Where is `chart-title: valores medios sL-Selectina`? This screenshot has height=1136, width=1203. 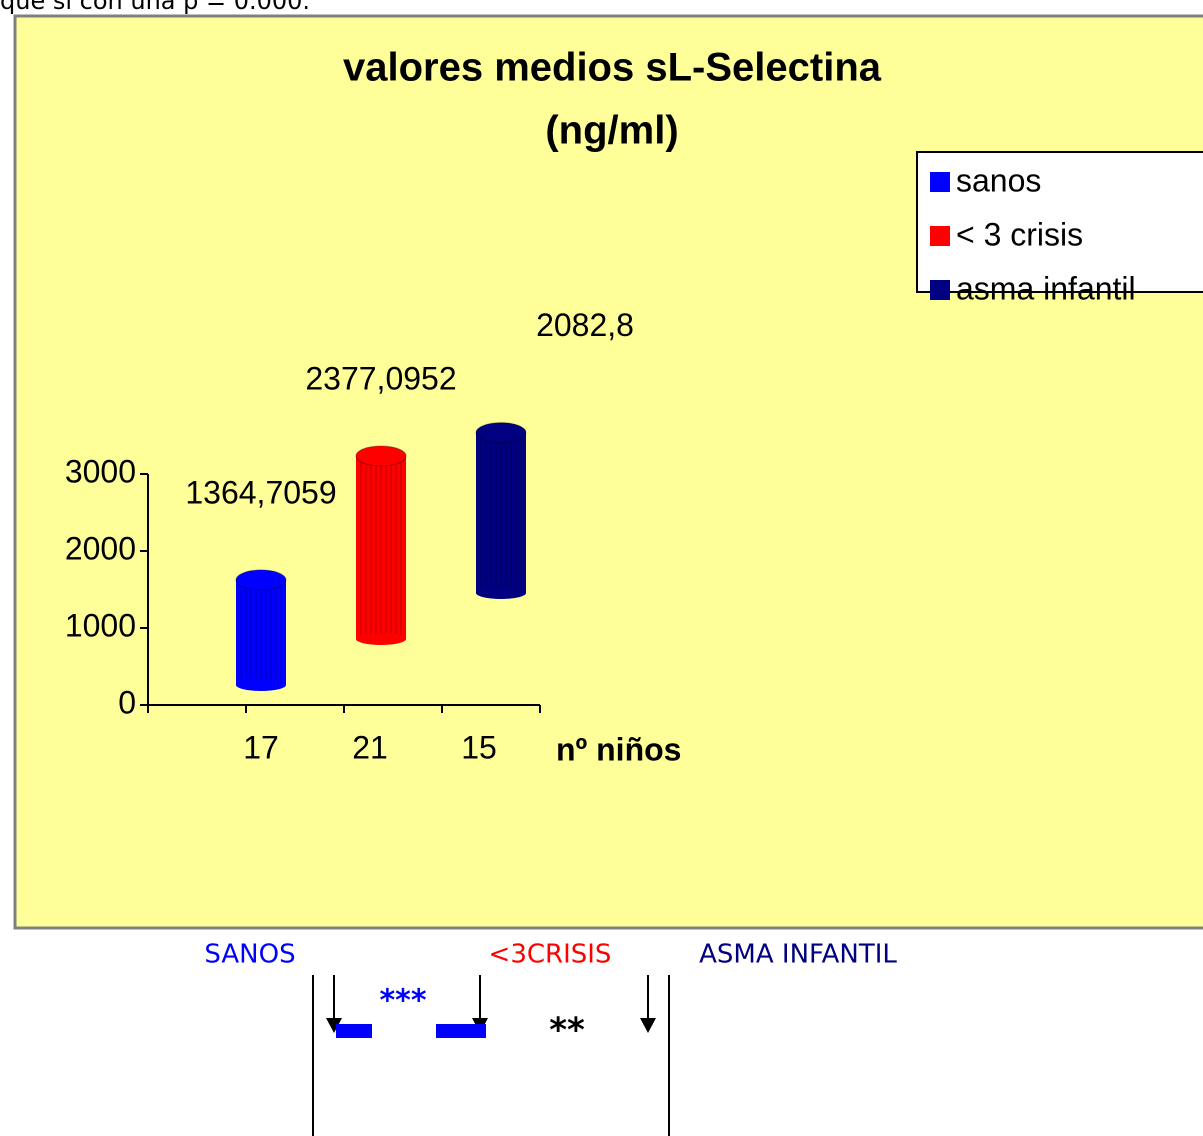
chart-title: valores medios sL-Selectina is located at coordinates (612, 68).